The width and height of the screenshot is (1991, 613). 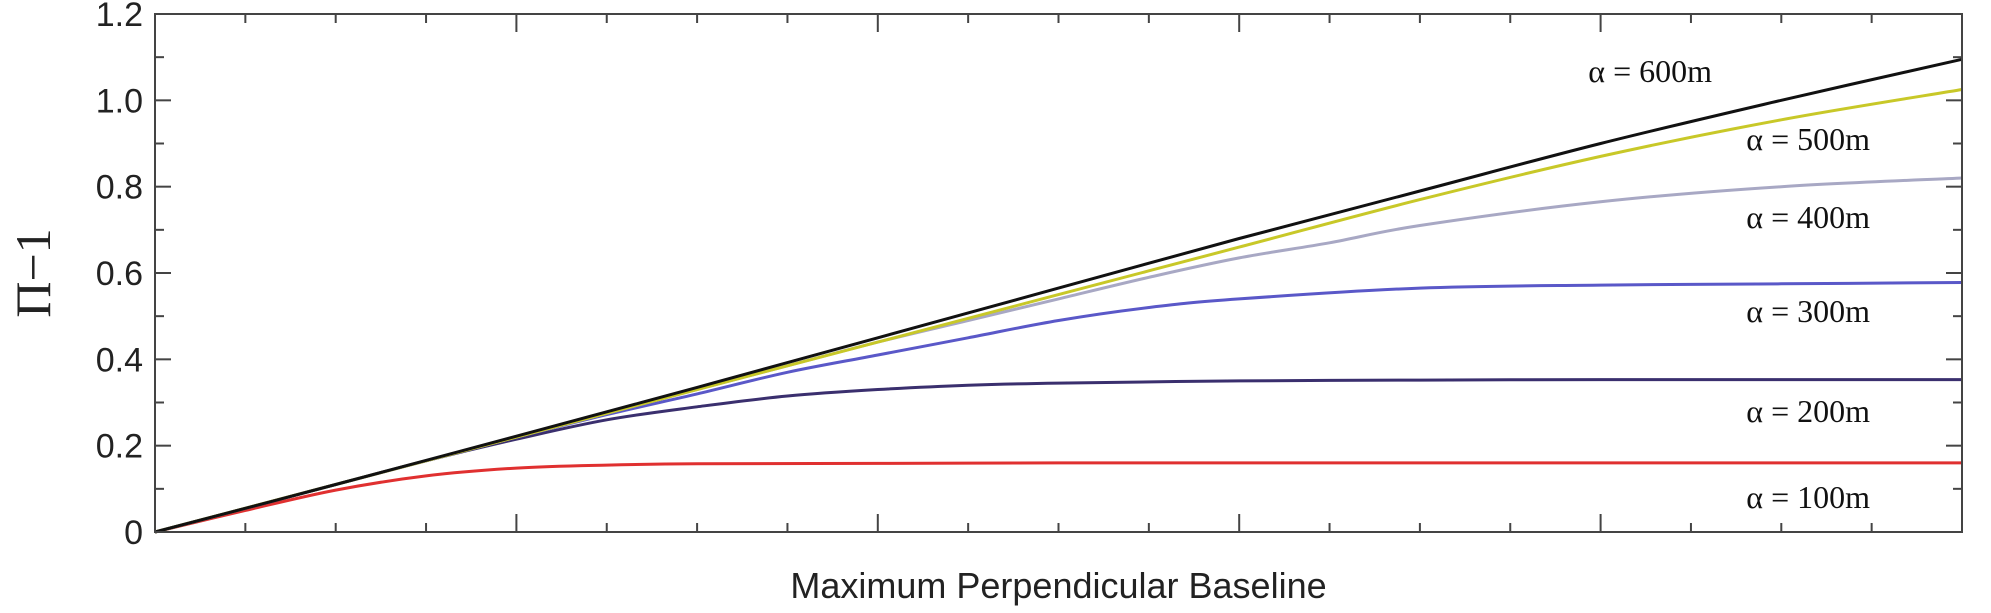 I want to click on series-label: α = 100m, so click(x=1808, y=497).